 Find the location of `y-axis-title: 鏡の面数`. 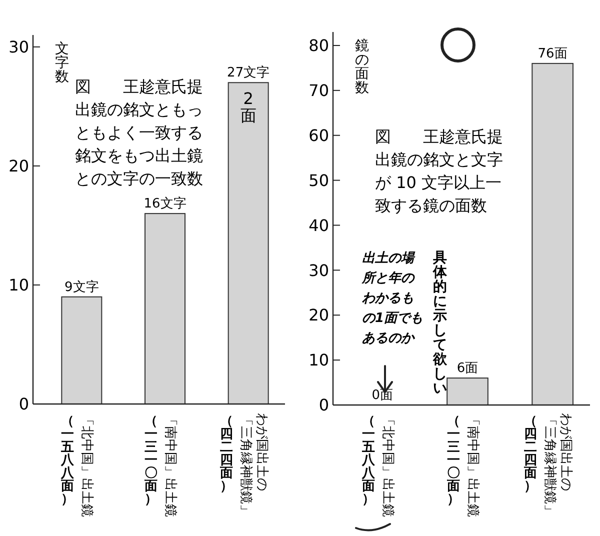

y-axis-title: 鏡の面数 is located at coordinates (362, 67).